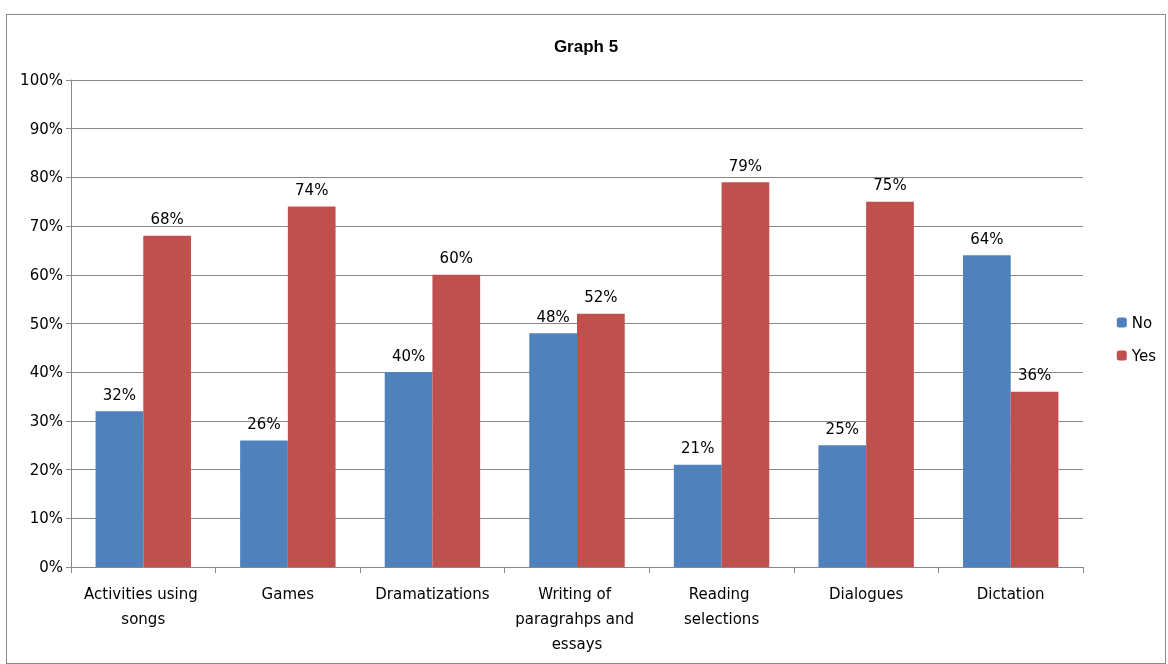 This screenshot has height=664, width=1168. Describe the element at coordinates (842, 428) in the screenshot. I see `data-label: 25%` at that location.